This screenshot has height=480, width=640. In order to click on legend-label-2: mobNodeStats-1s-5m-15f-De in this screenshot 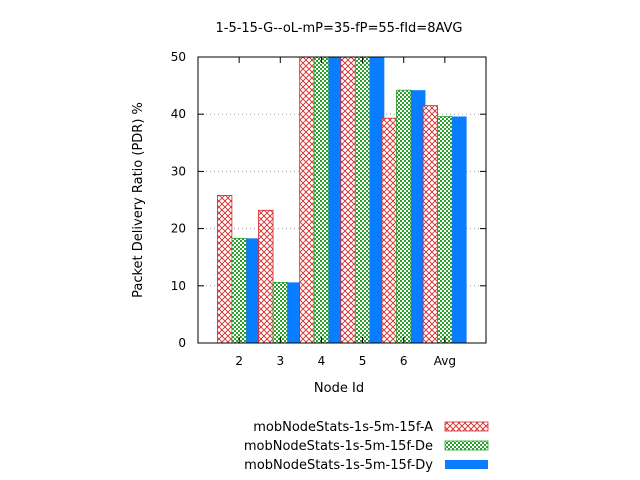, I will do `click(338, 446)`.